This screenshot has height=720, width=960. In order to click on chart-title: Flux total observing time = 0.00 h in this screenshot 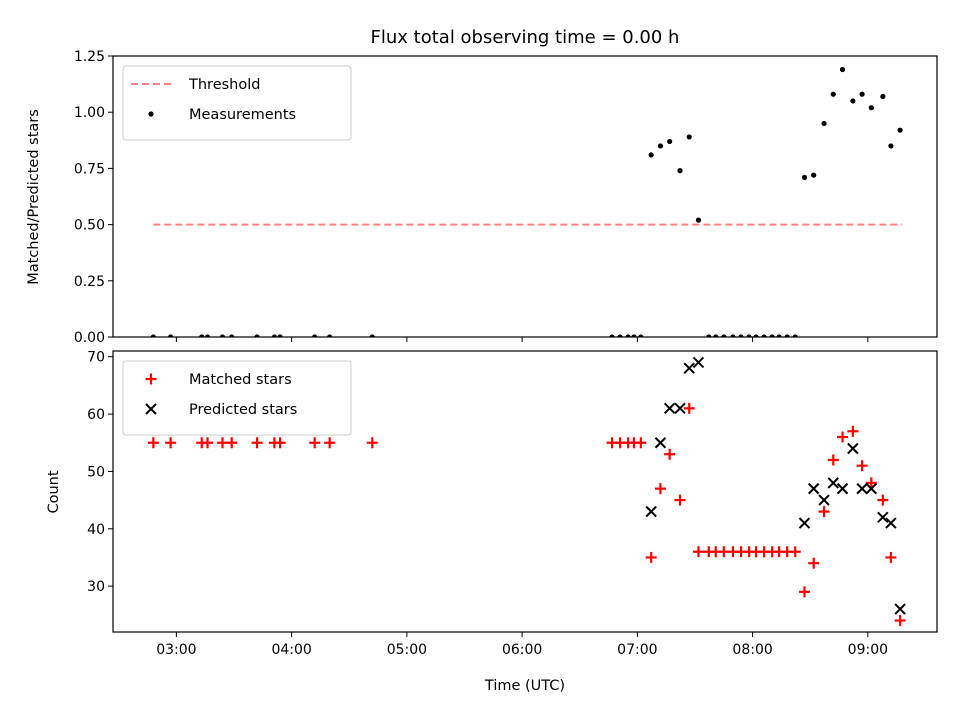, I will do `click(525, 37)`.